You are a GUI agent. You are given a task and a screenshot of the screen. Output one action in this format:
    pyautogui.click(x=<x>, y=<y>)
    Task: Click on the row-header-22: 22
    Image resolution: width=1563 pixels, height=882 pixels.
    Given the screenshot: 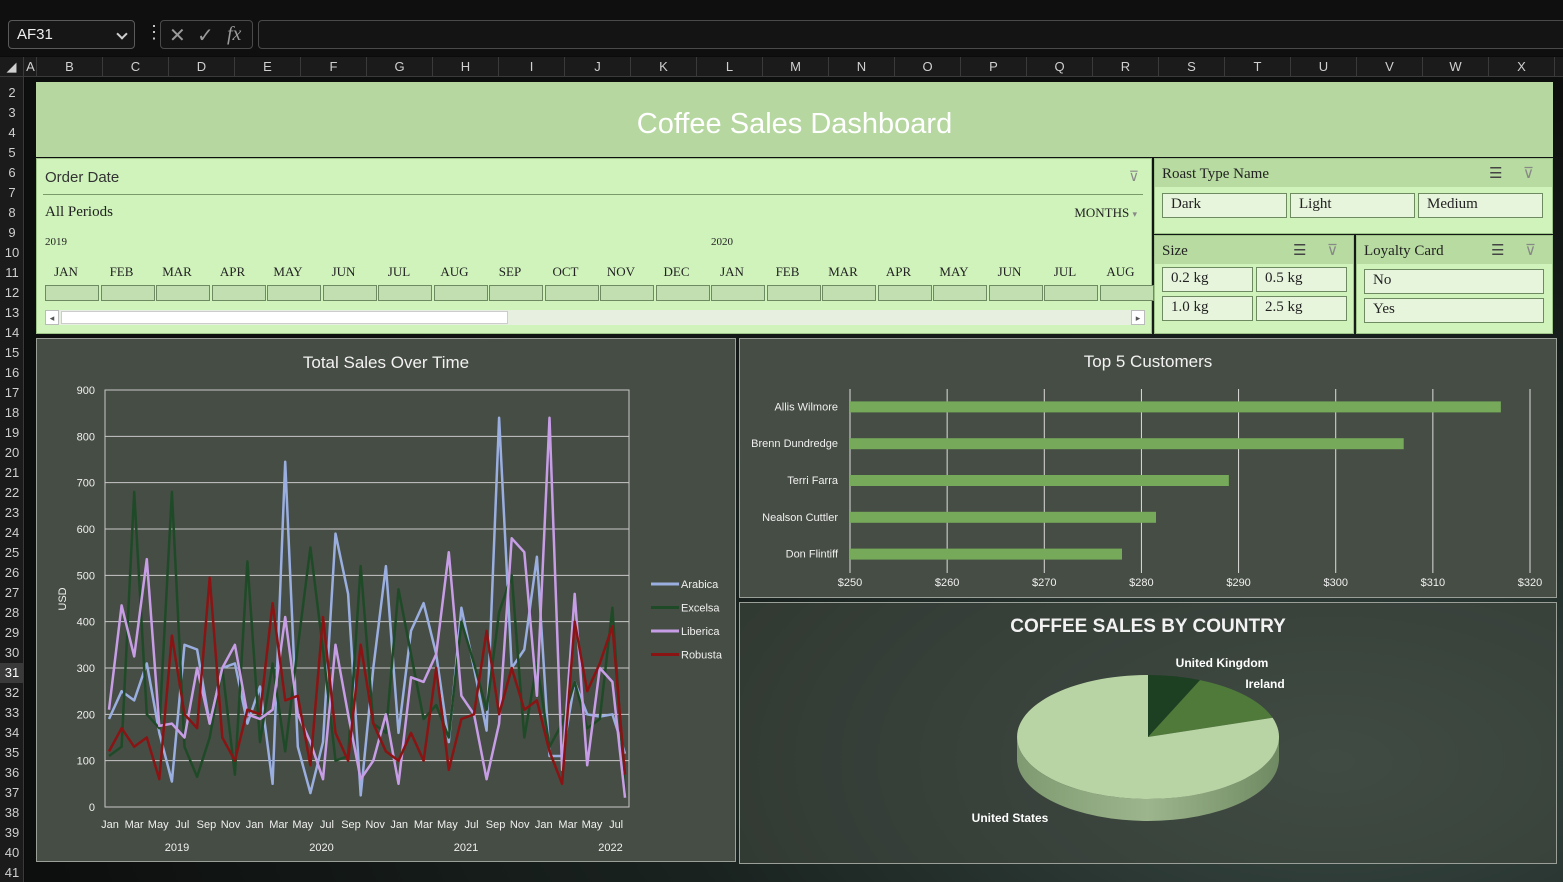 What is the action you would take?
    pyautogui.click(x=12, y=492)
    